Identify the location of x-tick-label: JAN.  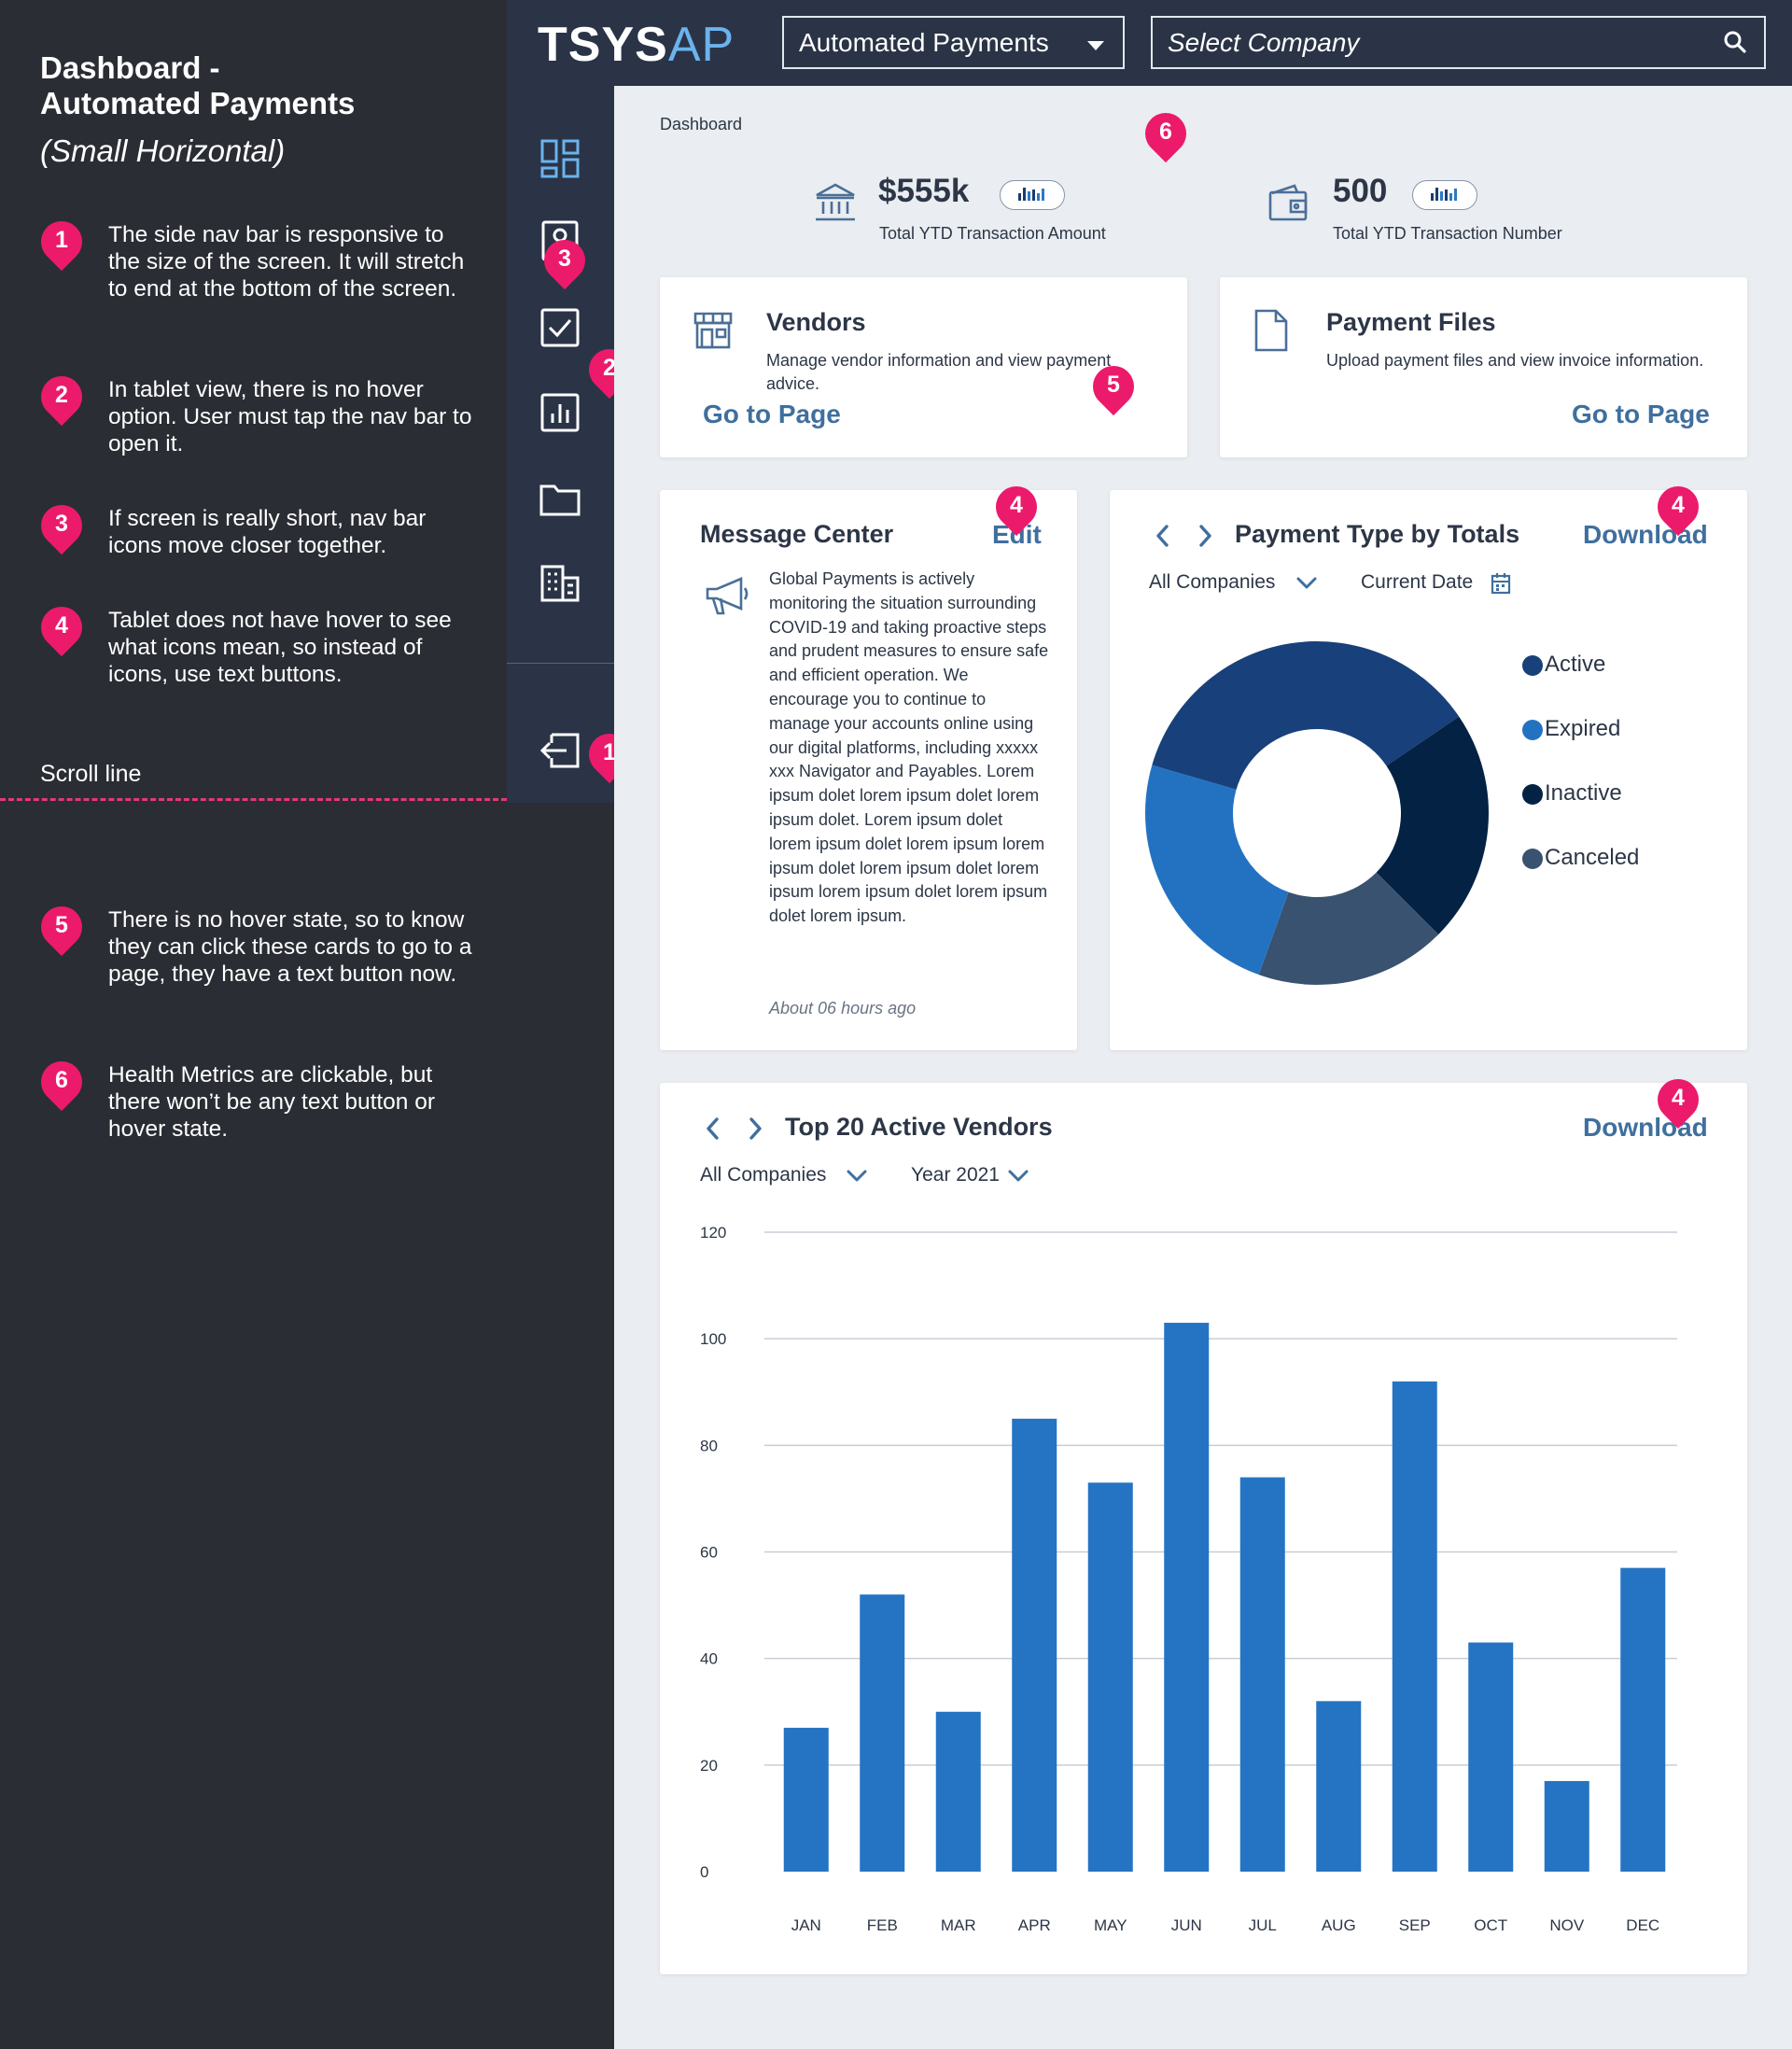
(806, 1925).